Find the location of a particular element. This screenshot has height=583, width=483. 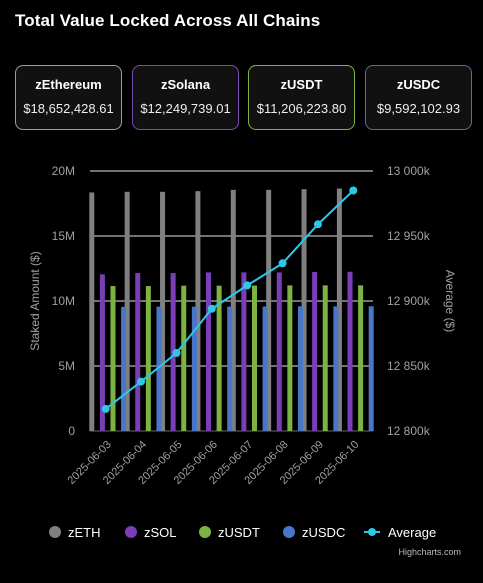

card-value: $9,592,102.93 is located at coordinates (418, 108).